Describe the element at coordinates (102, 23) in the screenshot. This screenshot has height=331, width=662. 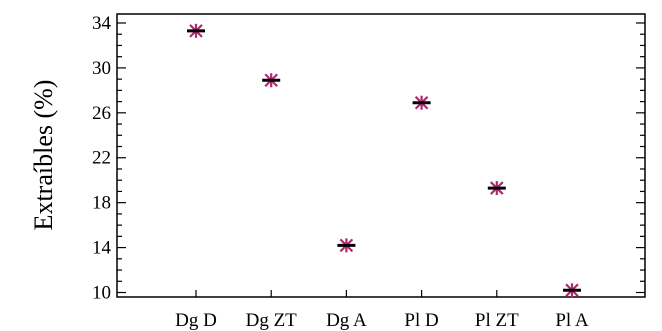
I see `y-tick-label: 34` at that location.